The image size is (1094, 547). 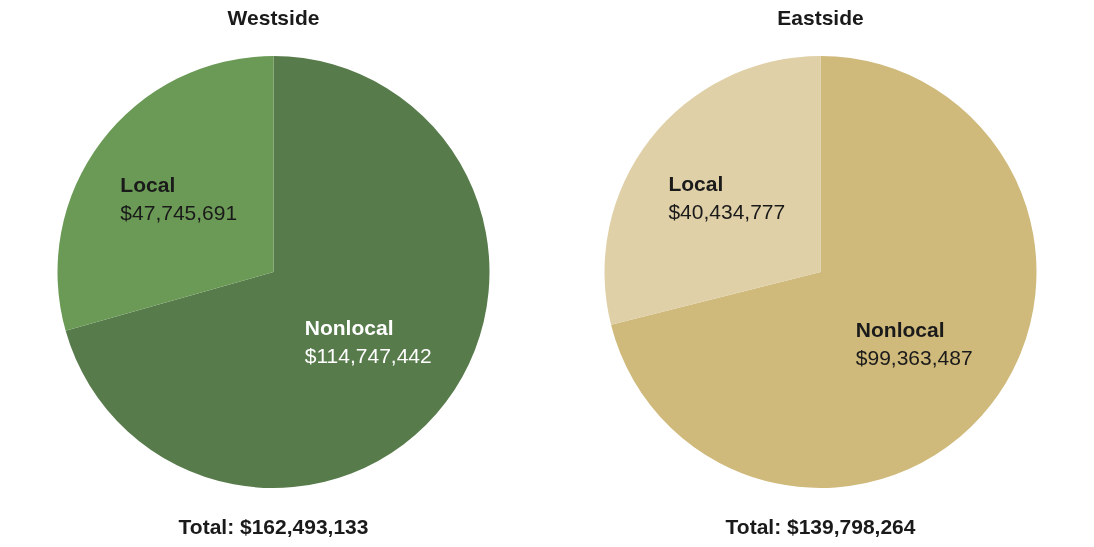 What do you see at coordinates (273, 527) in the screenshot?
I see `text: Total: $162,493,133` at bounding box center [273, 527].